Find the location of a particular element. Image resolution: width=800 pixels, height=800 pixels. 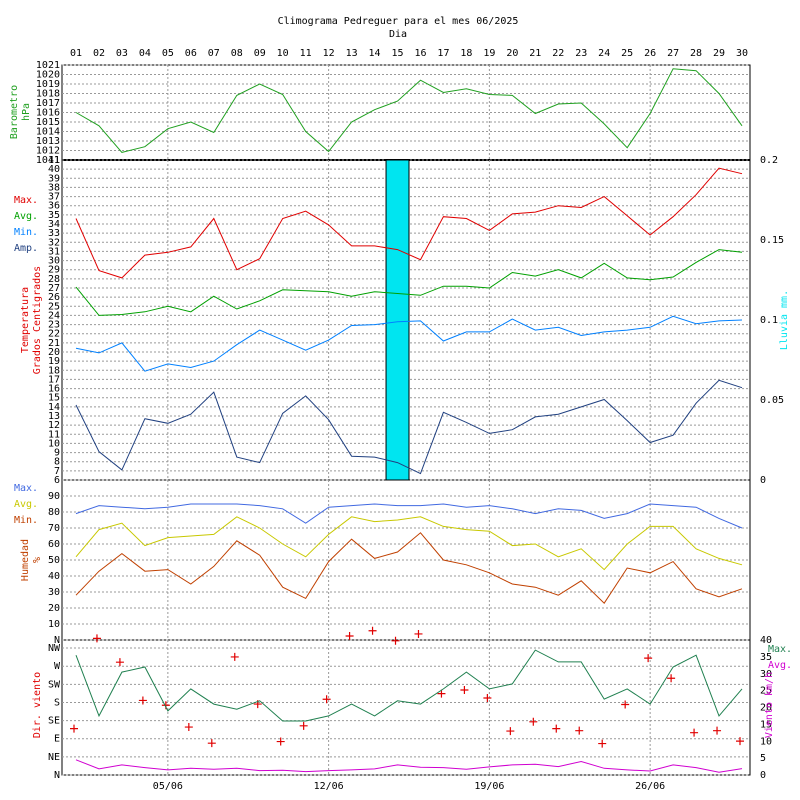

day-label-02: 02 is located at coordinates (99, 53).